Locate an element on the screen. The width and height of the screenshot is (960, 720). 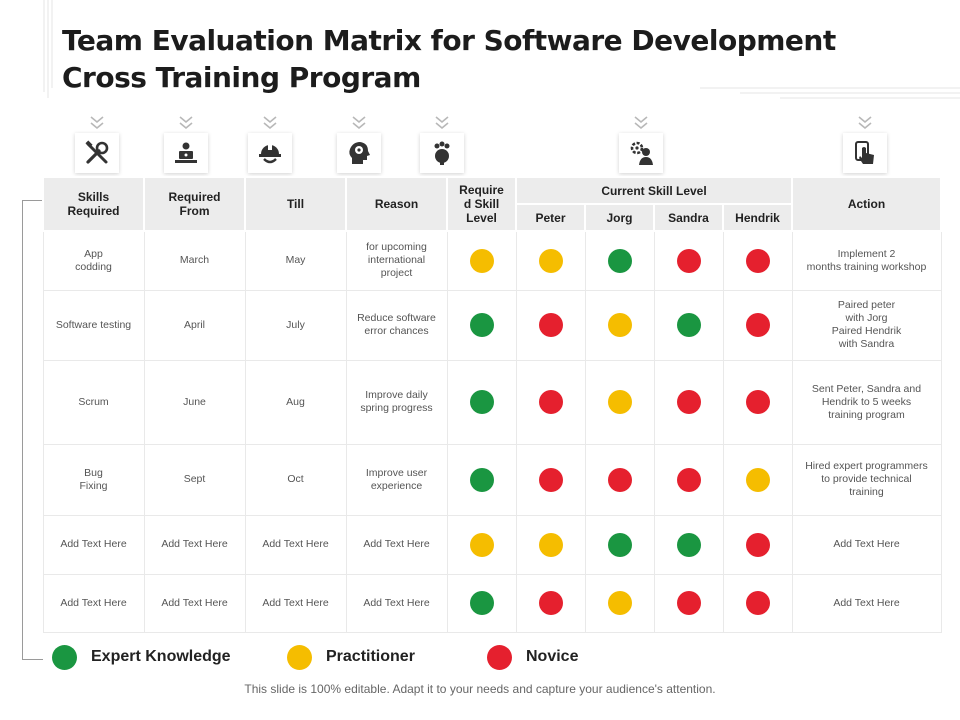
header-till: Till is located at coordinates (295, 204).